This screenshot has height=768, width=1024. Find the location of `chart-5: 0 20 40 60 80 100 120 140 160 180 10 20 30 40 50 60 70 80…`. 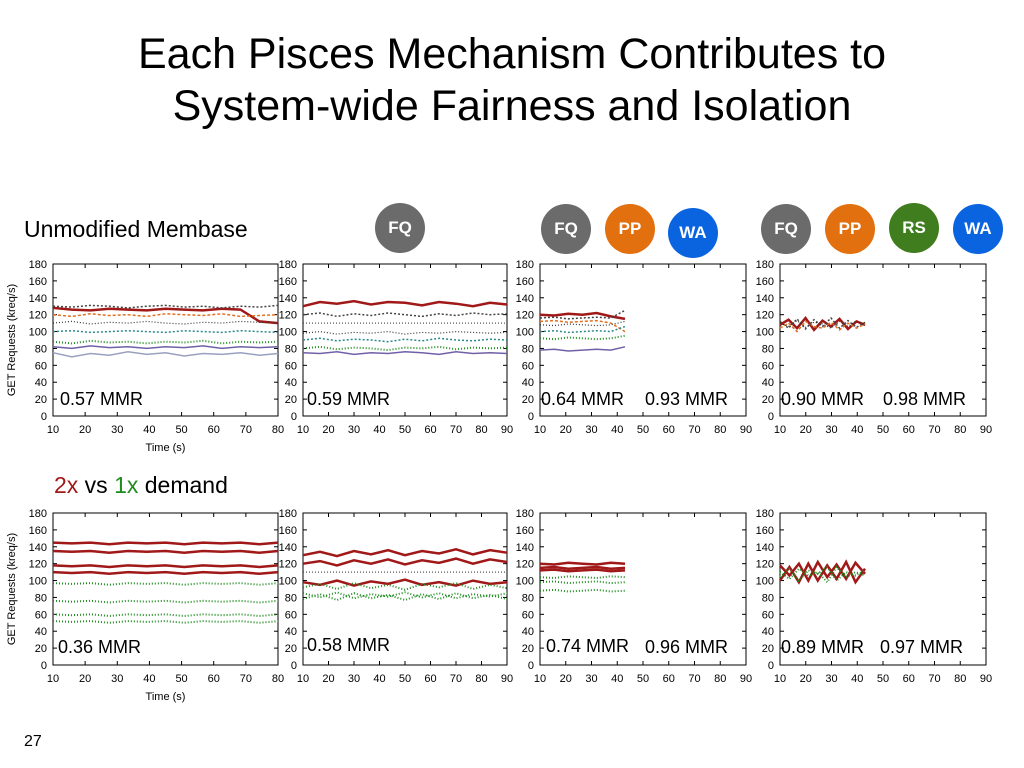

chart-5: 0 20 40 60 80 100 120 140 160 180 10 20 30 40 50 60 70 80… is located at coordinates (145, 605).